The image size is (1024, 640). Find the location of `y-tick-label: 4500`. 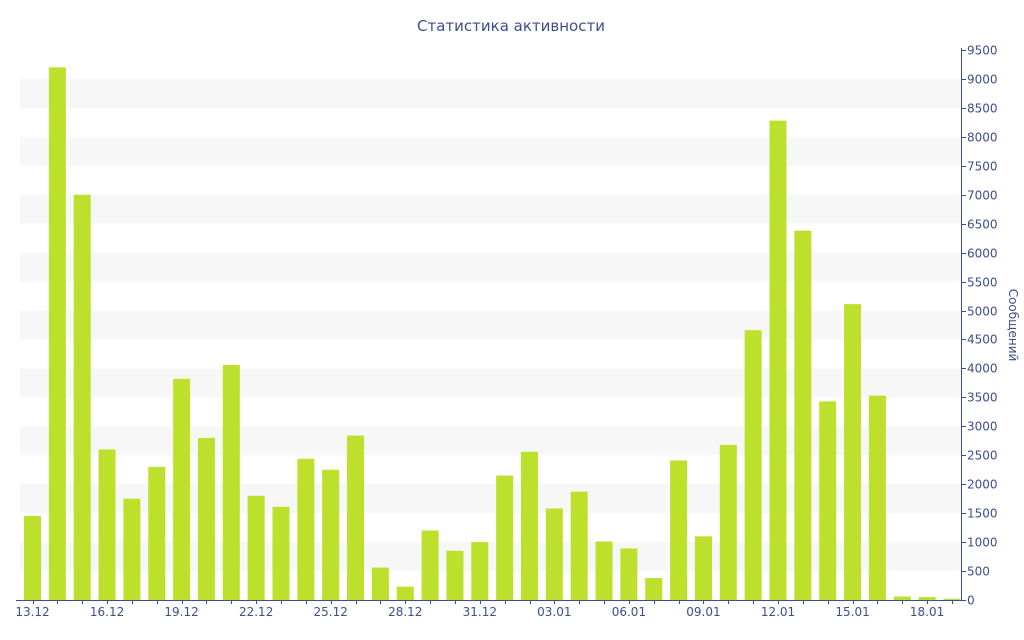

y-tick-label: 4500 is located at coordinates (982, 340).